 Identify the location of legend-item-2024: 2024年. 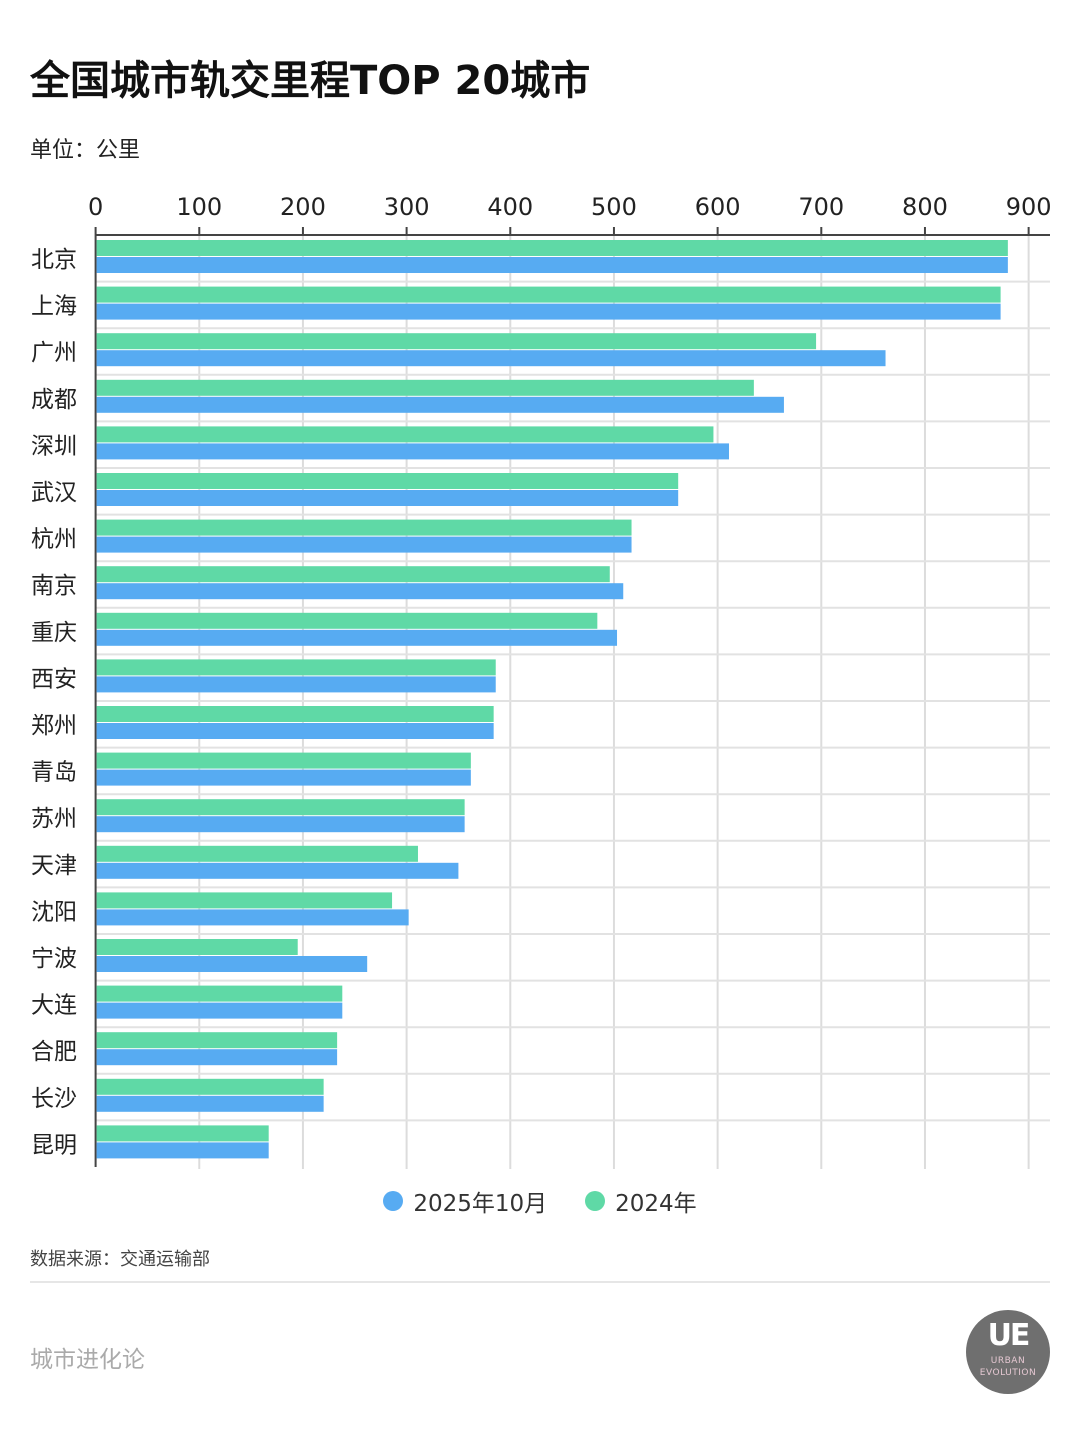
(641, 1201).